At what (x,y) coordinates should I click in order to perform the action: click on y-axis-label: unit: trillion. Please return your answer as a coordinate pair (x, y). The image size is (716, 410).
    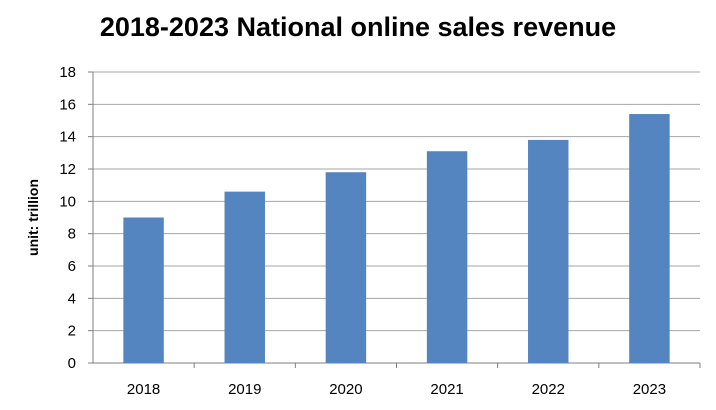
    Looking at the image, I should click on (33, 217).